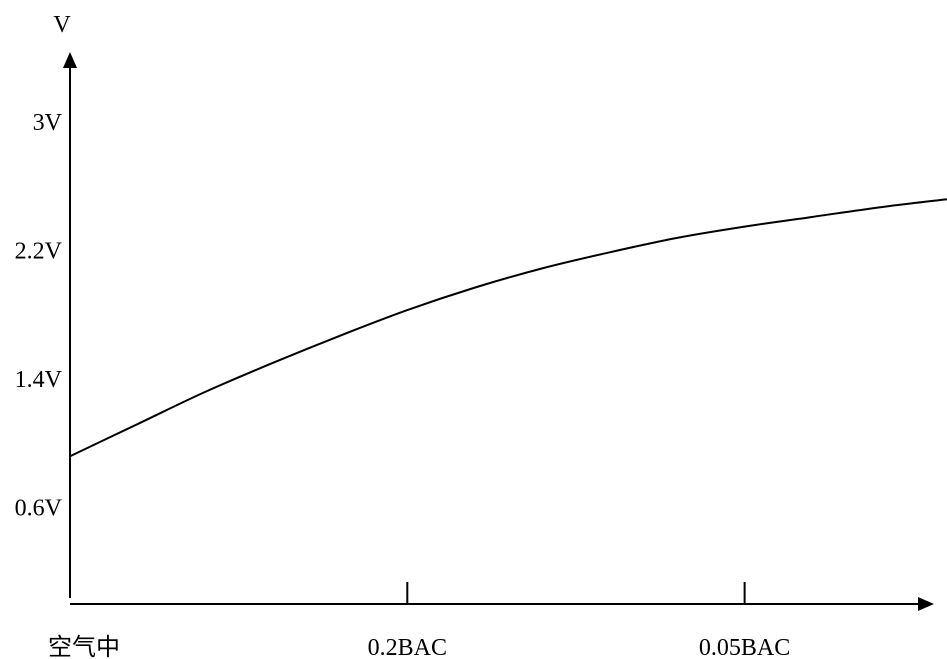 The image size is (947, 659). I want to click on x-tick-label: 空气中, so click(84, 646).